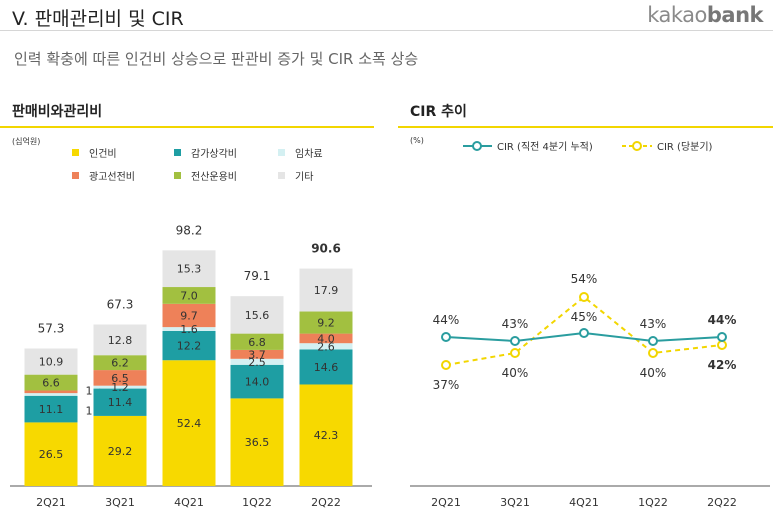 The height and width of the screenshot is (523, 773). What do you see at coordinates (187, 127) in the screenshot?
I see `sga-title-rule` at bounding box center [187, 127].